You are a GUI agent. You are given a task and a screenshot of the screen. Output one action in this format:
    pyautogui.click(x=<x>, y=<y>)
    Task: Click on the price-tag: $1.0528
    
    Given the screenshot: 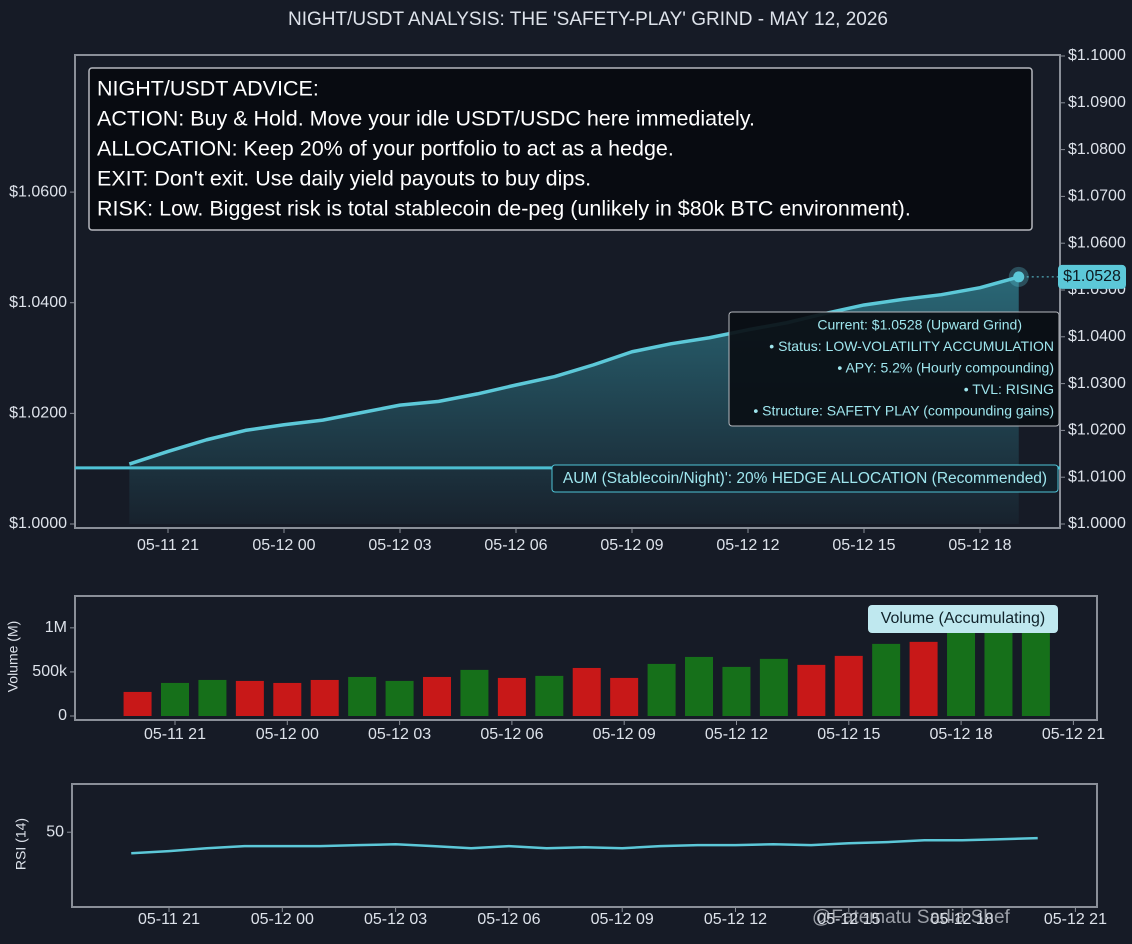 What is the action you would take?
    pyautogui.click(x=1092, y=276)
    